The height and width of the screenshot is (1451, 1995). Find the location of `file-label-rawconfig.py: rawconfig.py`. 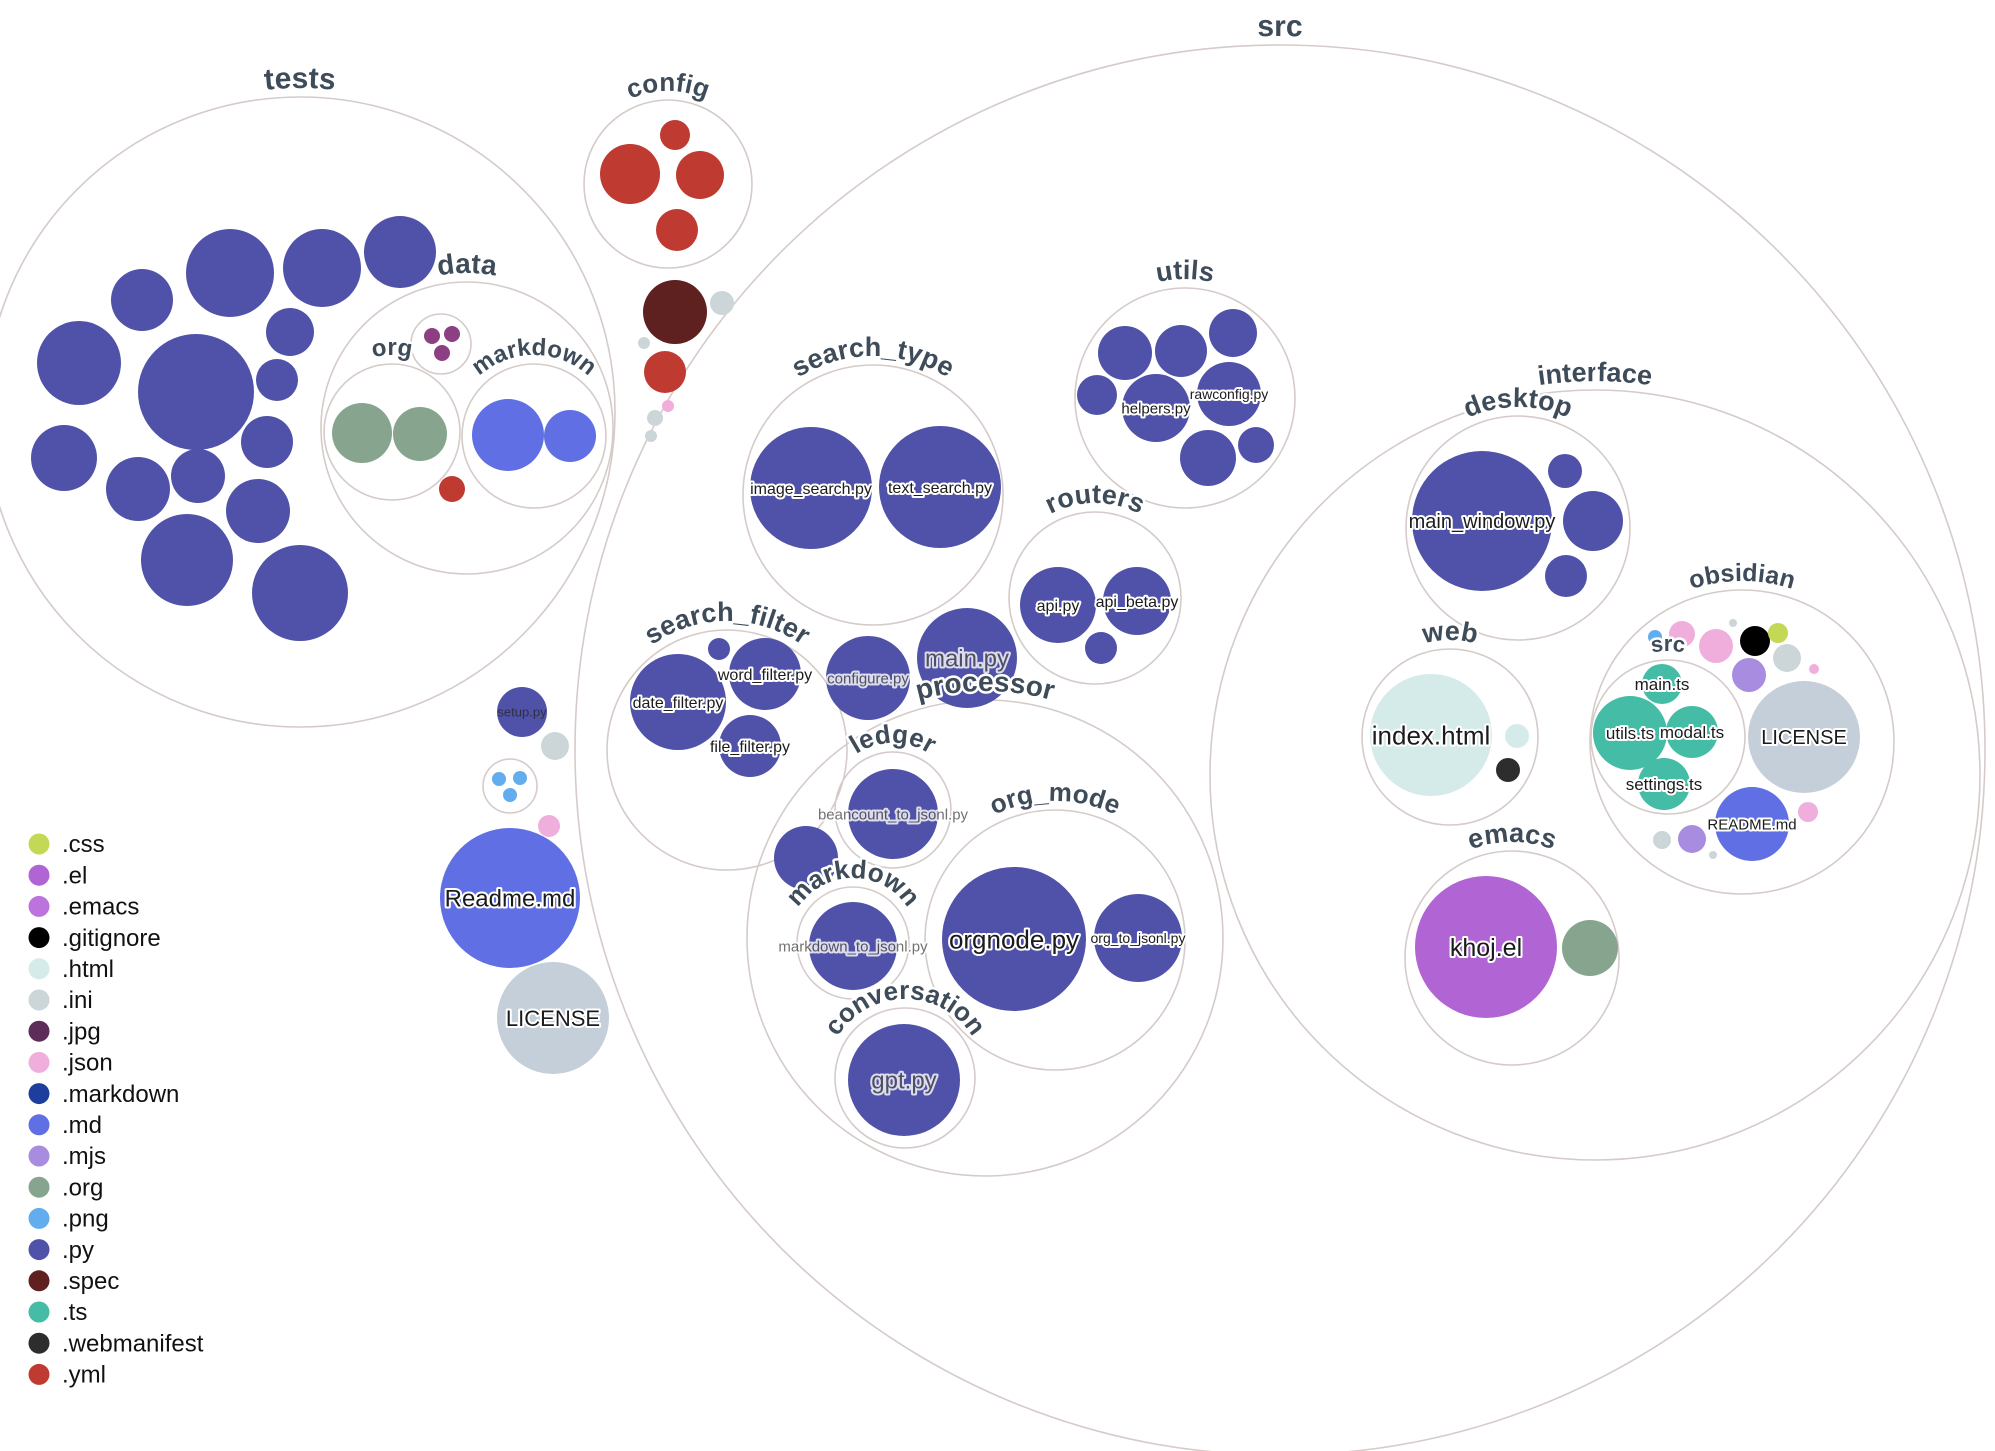

file-label-rawconfig.py: rawconfig.py is located at coordinates (1229, 394).